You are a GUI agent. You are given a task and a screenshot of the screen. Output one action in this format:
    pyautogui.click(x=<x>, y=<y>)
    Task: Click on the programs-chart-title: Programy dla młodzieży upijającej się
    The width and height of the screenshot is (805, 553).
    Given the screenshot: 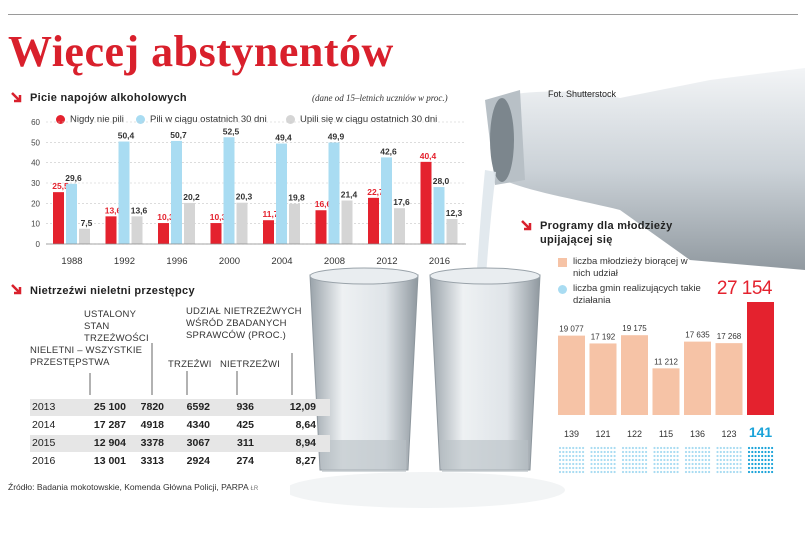 What is the action you would take?
    pyautogui.click(x=606, y=233)
    